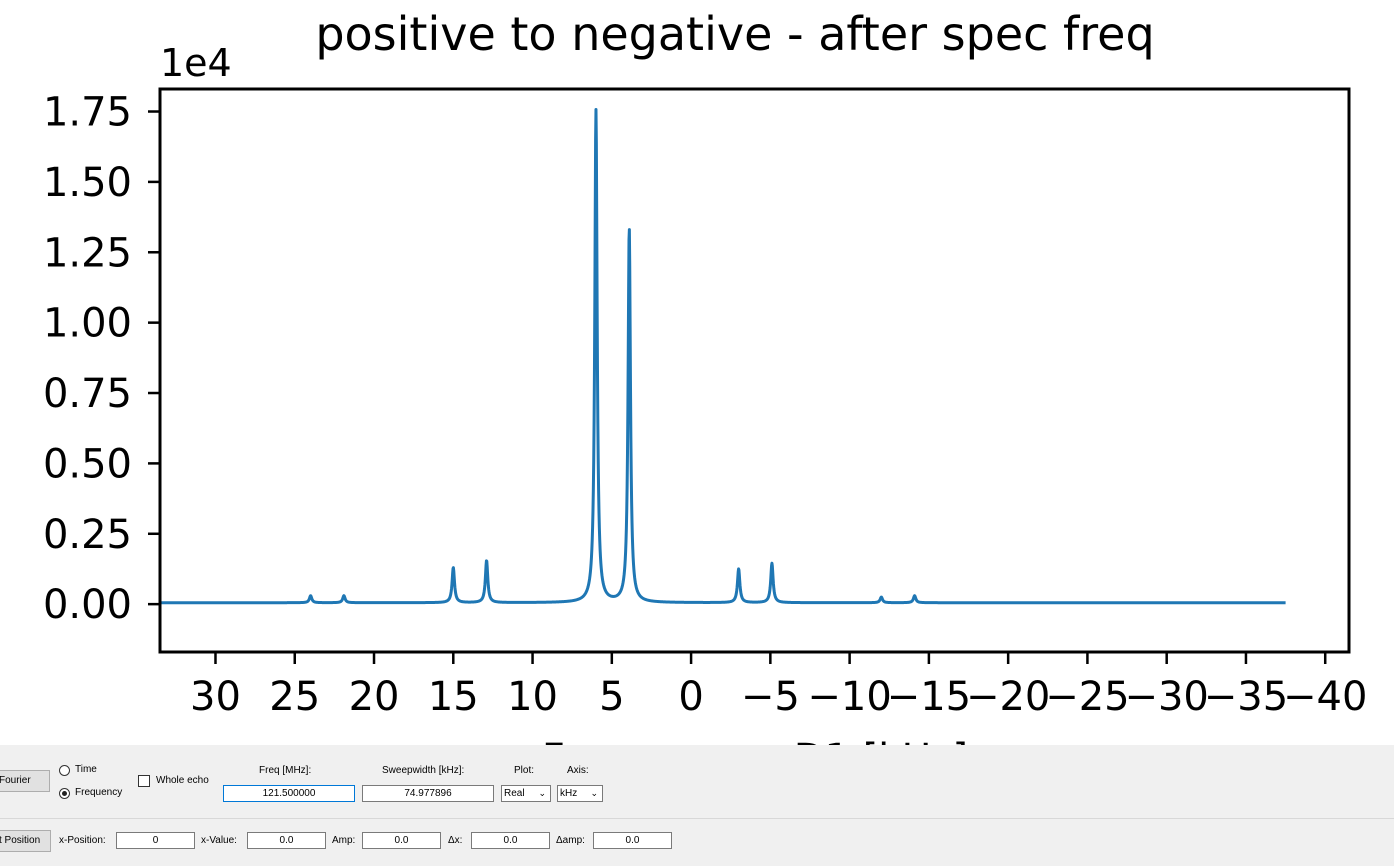 The height and width of the screenshot is (866, 1394). What do you see at coordinates (532, 697) in the screenshot?
I see `x-tick-label: 10` at bounding box center [532, 697].